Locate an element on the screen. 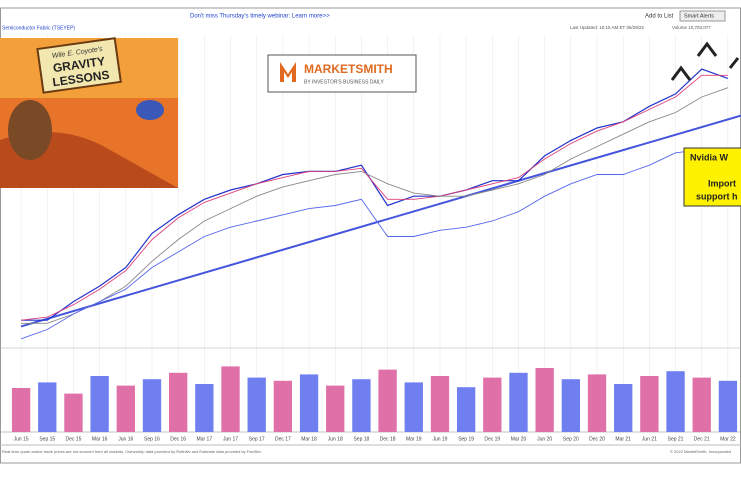 This screenshot has height=491, width=741. roadrunner is located at coordinates (150, 110).